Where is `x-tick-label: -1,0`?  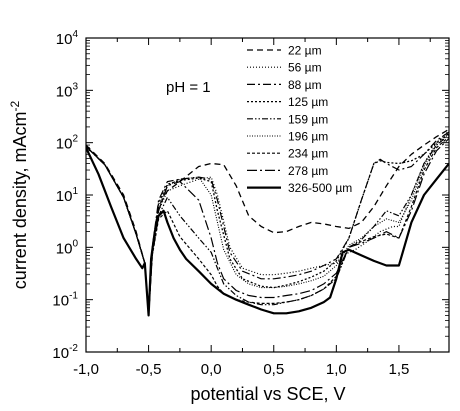
x-tick-label: -1,0 is located at coordinates (86, 369).